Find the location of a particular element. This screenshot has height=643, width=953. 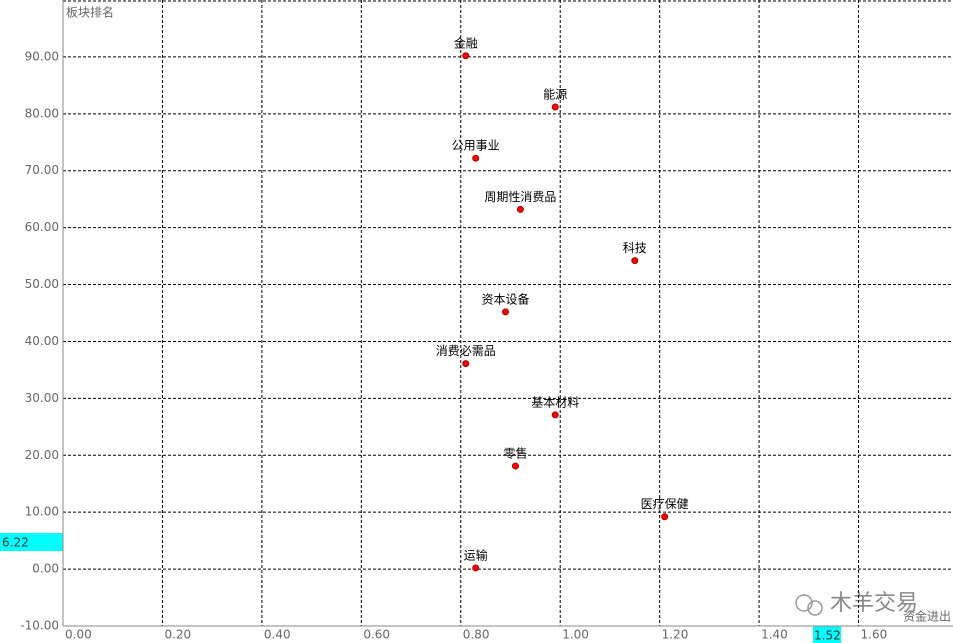

cursor-y-label: 6.22 is located at coordinates (15, 543).